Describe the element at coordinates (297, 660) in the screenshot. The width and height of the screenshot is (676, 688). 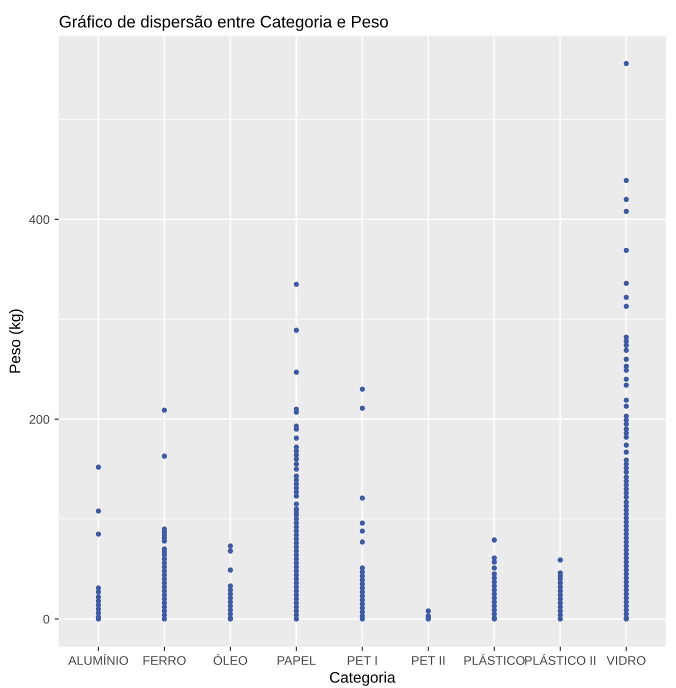
I see `x-tick-label: PAPEL` at that location.